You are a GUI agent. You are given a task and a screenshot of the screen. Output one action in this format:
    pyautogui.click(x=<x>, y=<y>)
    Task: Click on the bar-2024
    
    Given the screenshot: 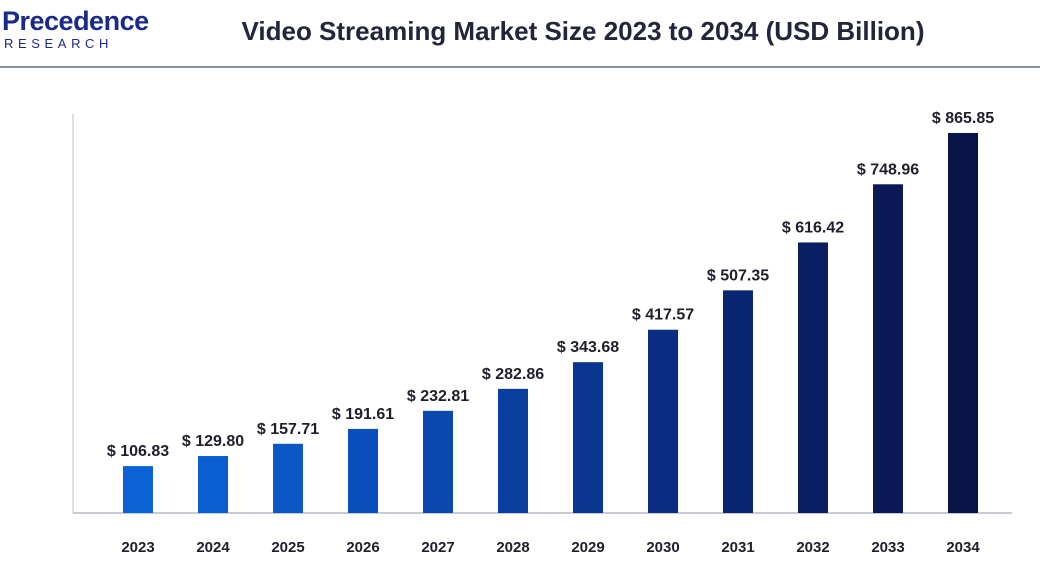 What is the action you would take?
    pyautogui.click(x=213, y=484)
    